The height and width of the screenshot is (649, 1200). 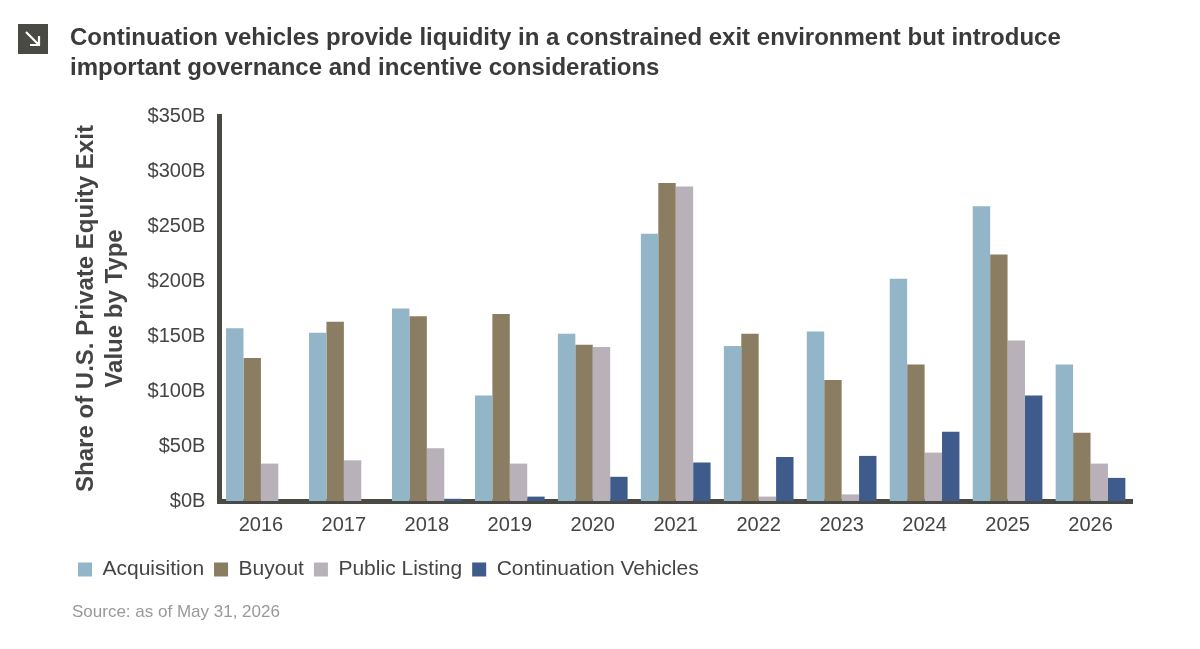 I want to click on y-tick-label: $350B, so click(x=176, y=114).